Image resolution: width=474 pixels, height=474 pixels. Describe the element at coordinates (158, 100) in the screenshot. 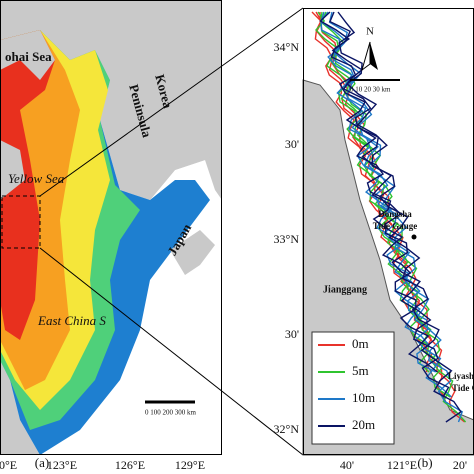

I see `korea-land` at that location.